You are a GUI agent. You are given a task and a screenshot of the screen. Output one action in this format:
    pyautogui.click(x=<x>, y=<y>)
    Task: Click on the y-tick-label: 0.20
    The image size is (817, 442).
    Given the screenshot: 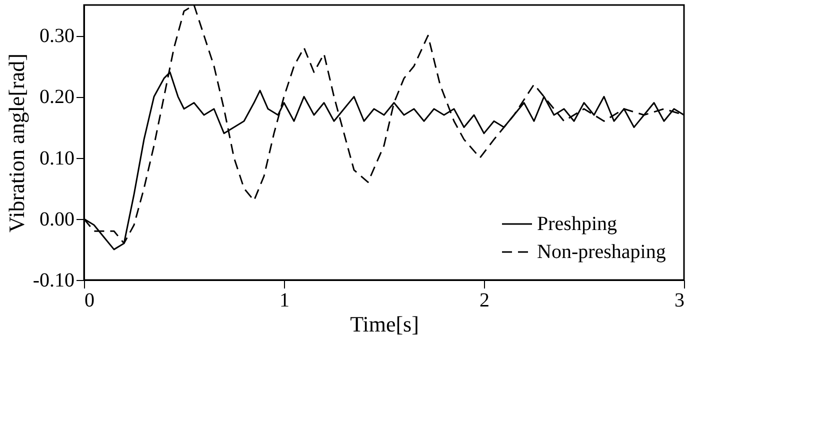 What is the action you would take?
    pyautogui.click(x=57, y=97)
    